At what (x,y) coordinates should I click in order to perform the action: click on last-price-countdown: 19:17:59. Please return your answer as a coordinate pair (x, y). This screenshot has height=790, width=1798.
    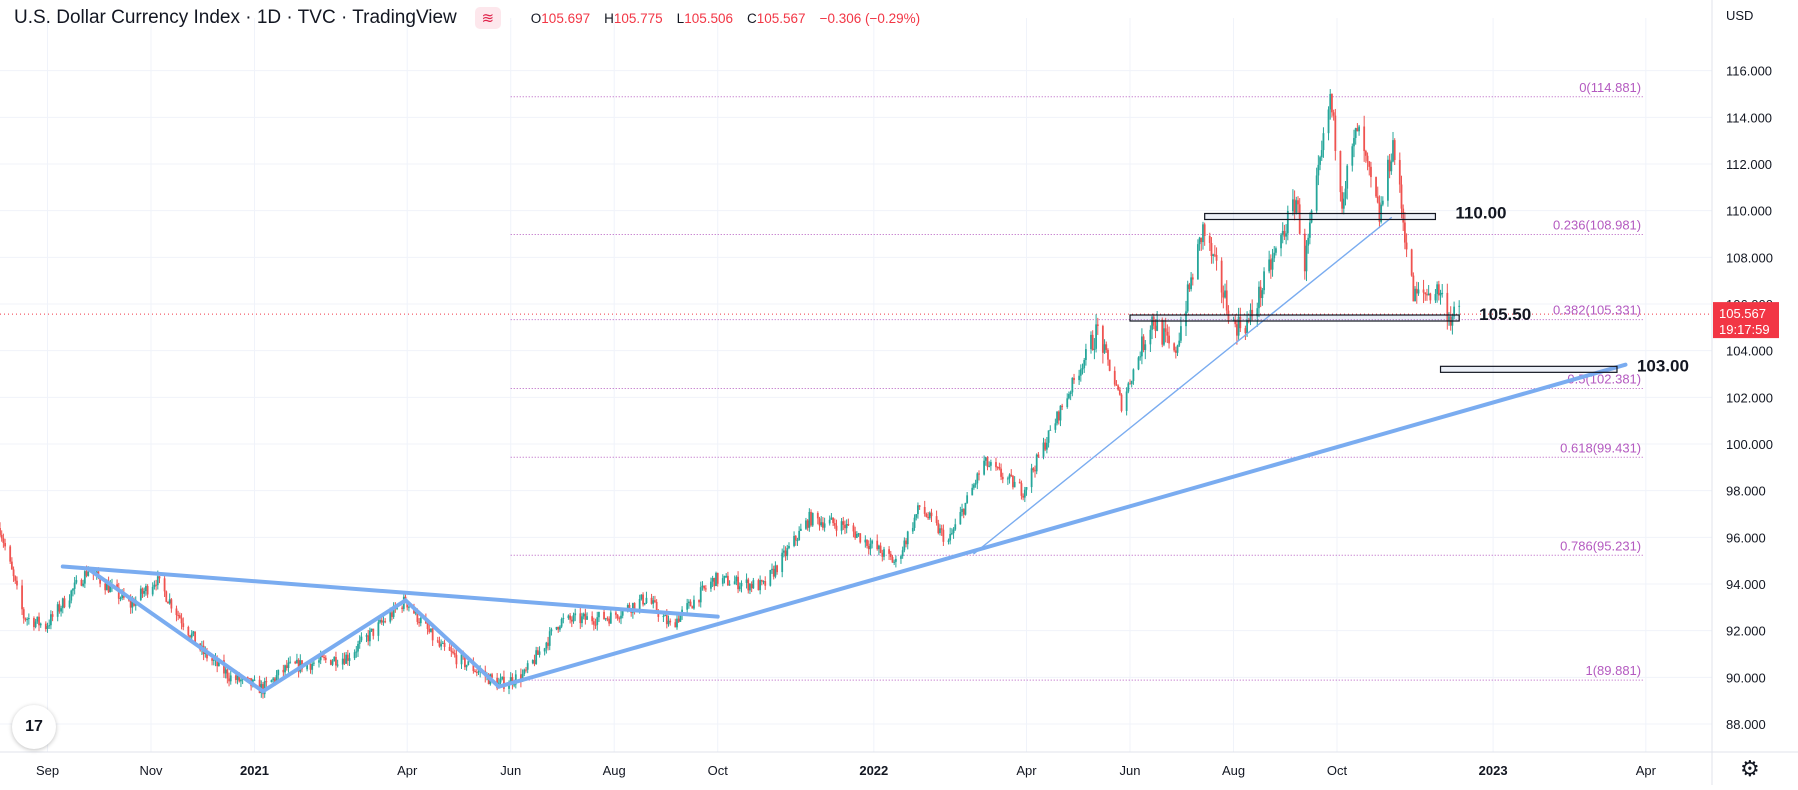
    Looking at the image, I should click on (1744, 329).